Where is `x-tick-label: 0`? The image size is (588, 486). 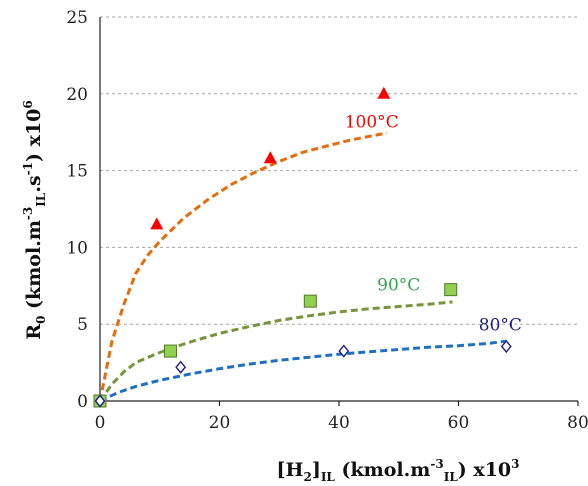
x-tick-label: 0 is located at coordinates (100, 423).